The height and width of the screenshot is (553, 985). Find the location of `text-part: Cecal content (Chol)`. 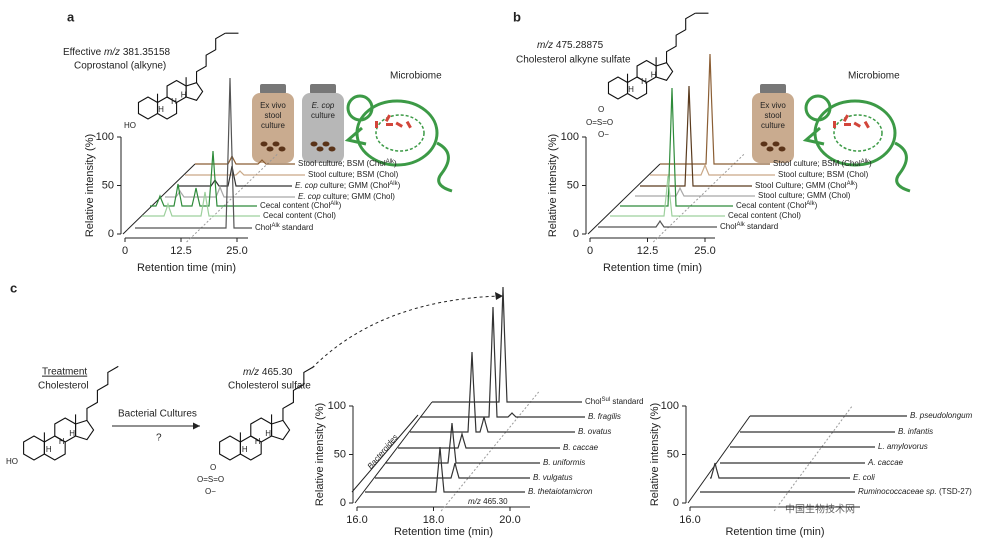

text-part: Cecal content (Chol) is located at coordinates (764, 215).